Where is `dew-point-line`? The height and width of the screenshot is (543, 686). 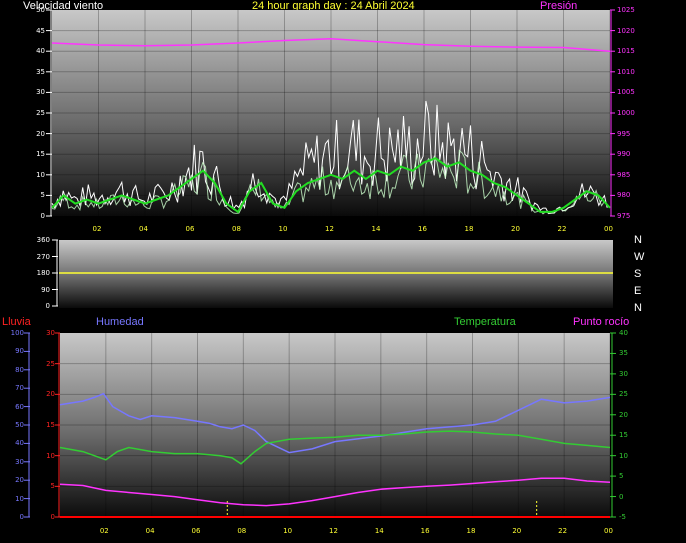 dew-point-line is located at coordinates (335, 492).